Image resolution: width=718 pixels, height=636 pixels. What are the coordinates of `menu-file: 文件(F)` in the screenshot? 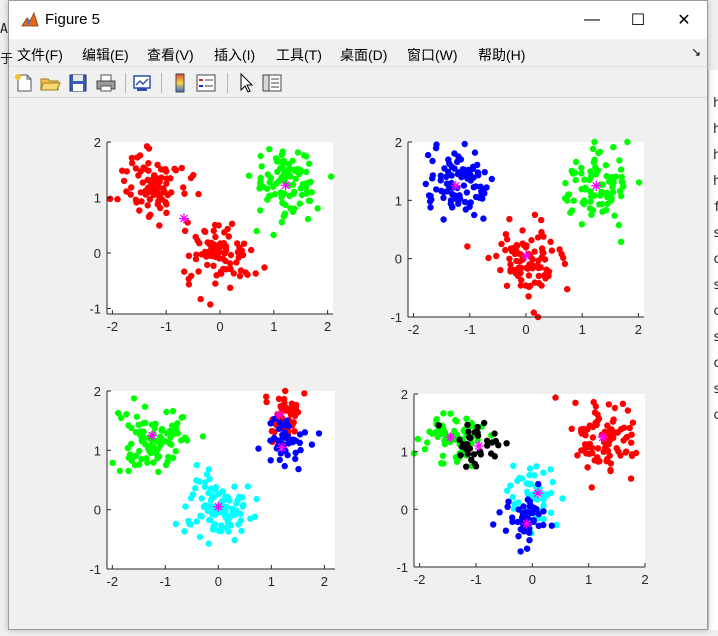 It's located at (40, 55).